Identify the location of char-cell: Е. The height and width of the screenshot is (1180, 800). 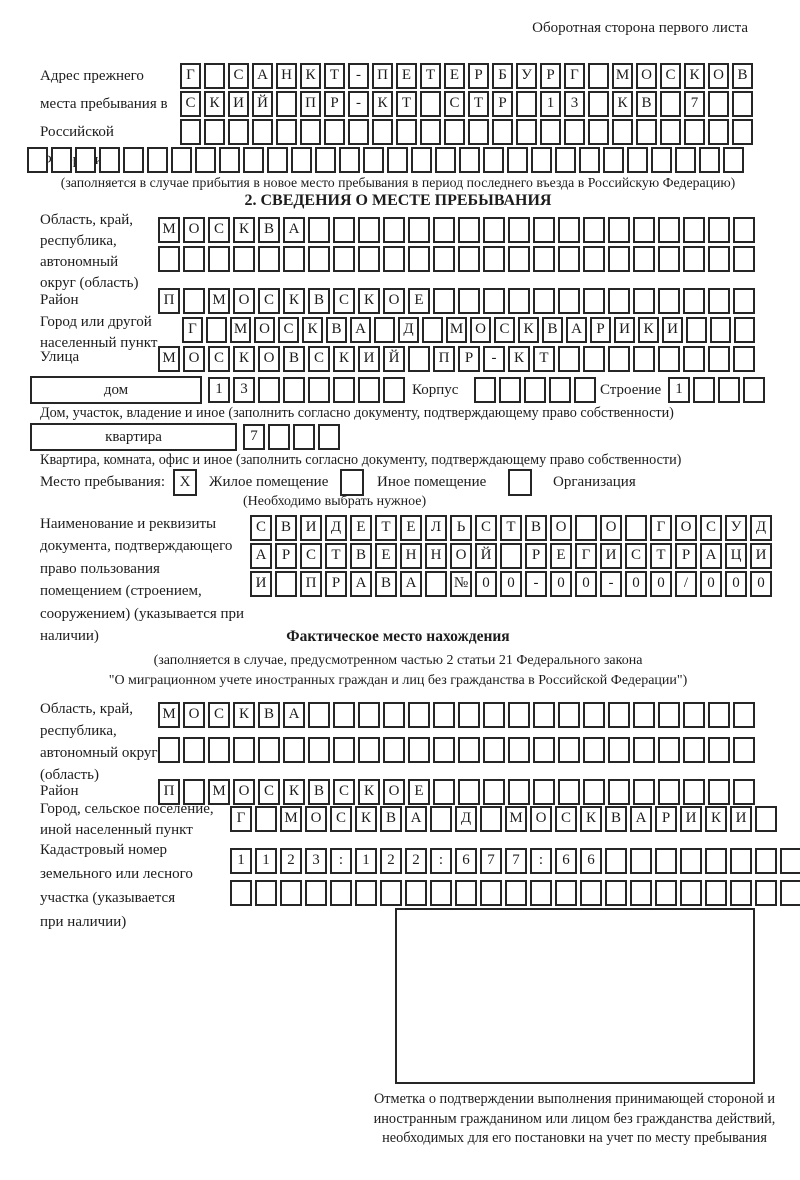
(406, 76).